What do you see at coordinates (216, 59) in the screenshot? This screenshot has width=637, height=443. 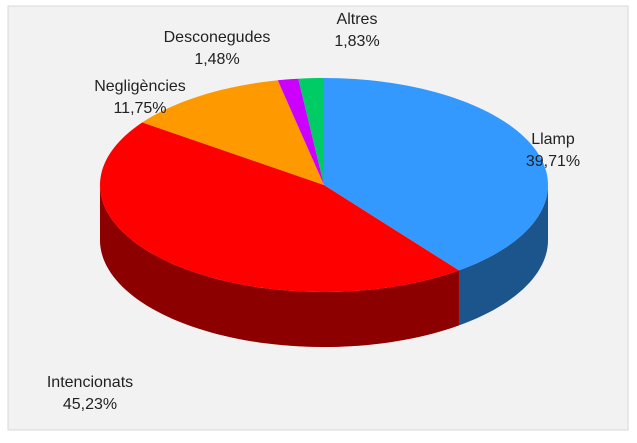 I see `slice-value-label: 1,48%` at bounding box center [216, 59].